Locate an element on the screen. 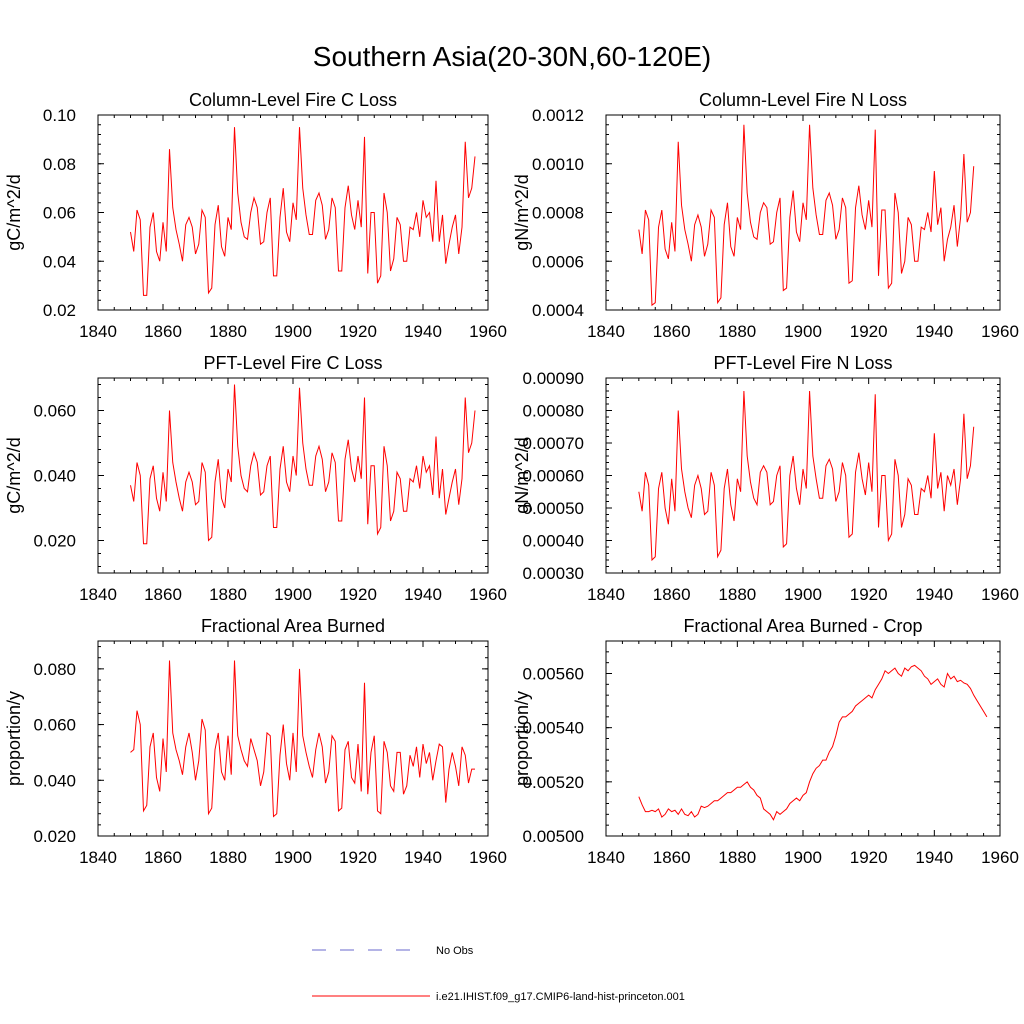  y-tick-label: 0.00080 is located at coordinates (553, 411).